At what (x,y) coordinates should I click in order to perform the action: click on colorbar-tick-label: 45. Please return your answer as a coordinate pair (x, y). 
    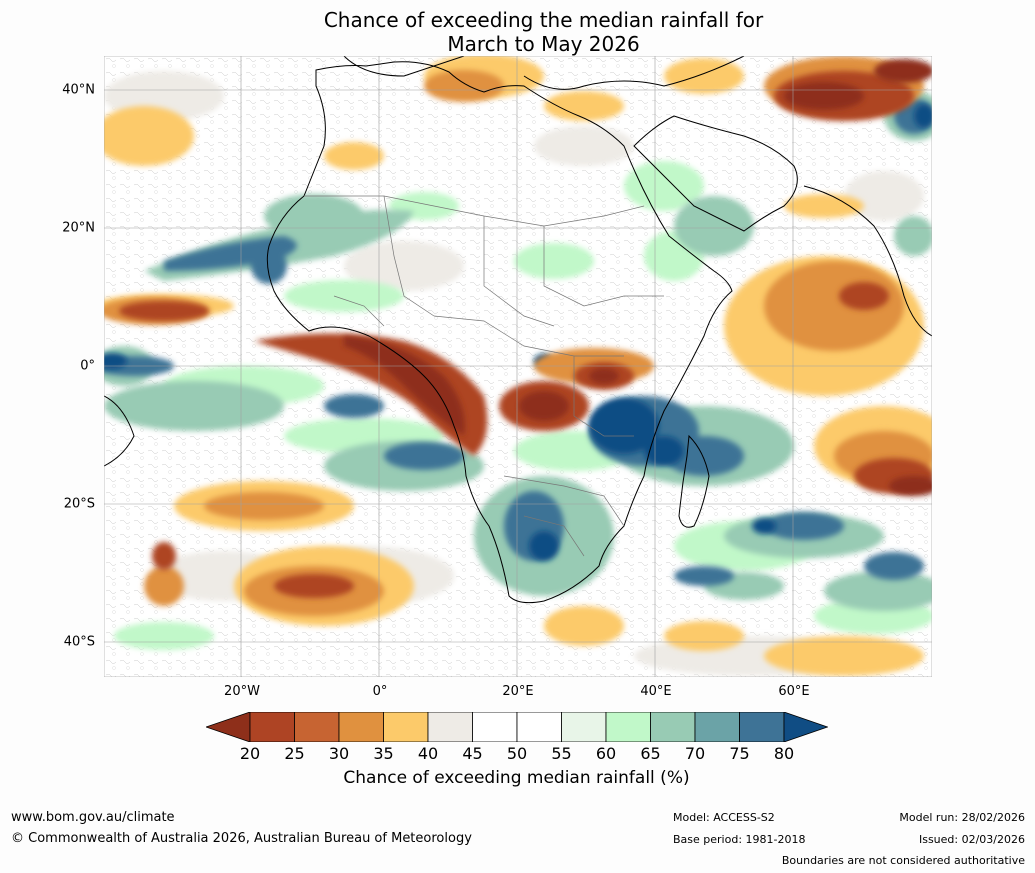
    Looking at the image, I should click on (472, 753).